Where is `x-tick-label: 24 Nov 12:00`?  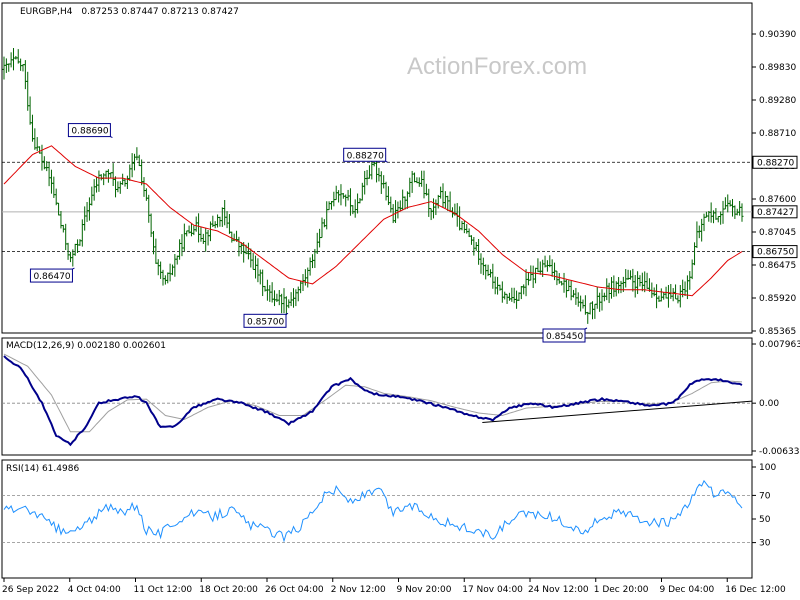
x-tick-label: 24 Nov 12:00 is located at coordinates (558, 590).